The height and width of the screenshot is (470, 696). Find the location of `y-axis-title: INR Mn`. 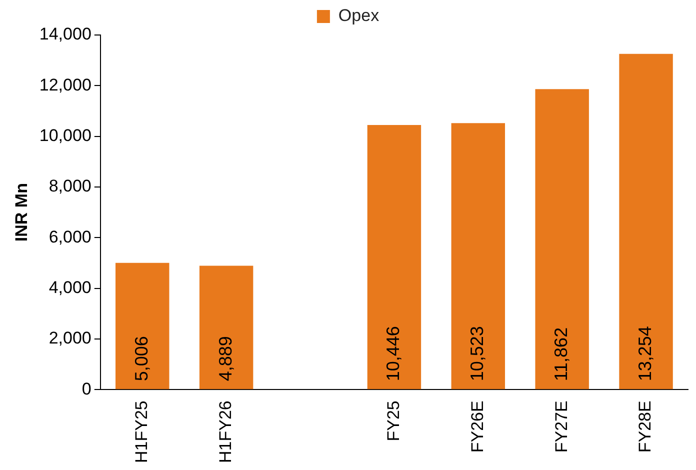

y-axis-title: INR Mn is located at coordinates (21, 212).